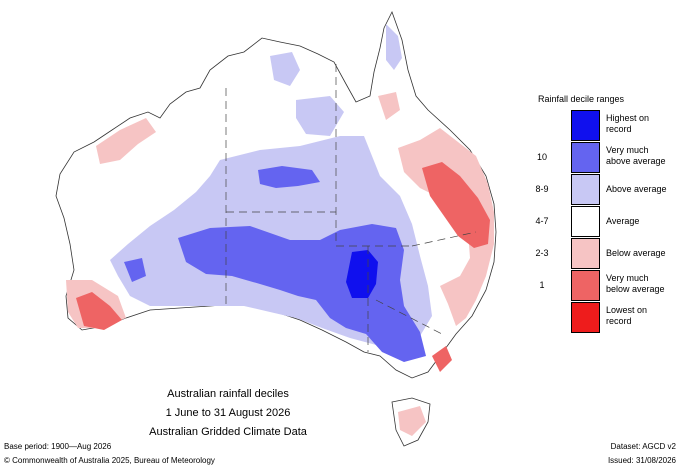 This screenshot has height=468, width=680. I want to click on legend-range: 4-7, so click(542, 221).